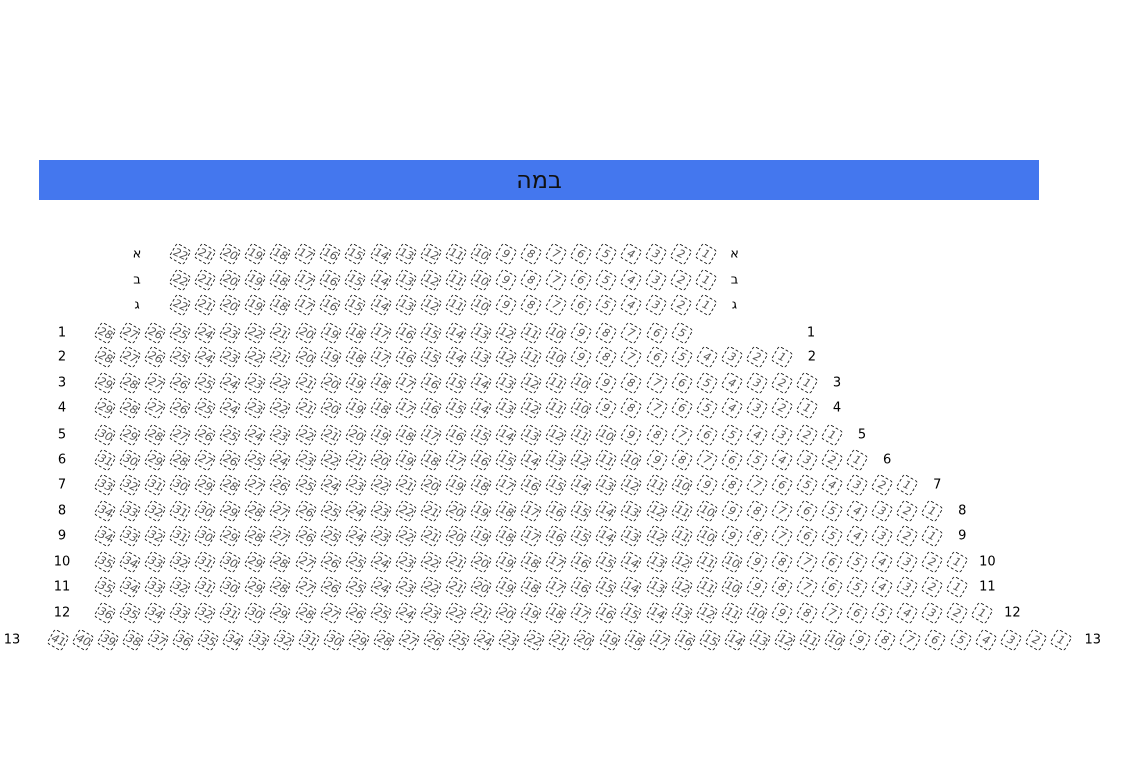 The image size is (1130, 780). Describe the element at coordinates (180, 485) in the screenshot. I see `seat: 30` at that location.